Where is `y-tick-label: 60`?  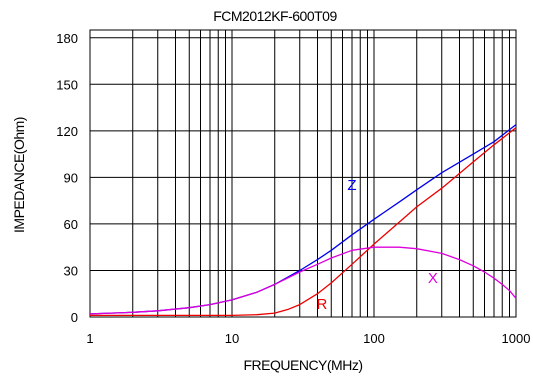
y-tick-label: 60 is located at coordinates (71, 224).